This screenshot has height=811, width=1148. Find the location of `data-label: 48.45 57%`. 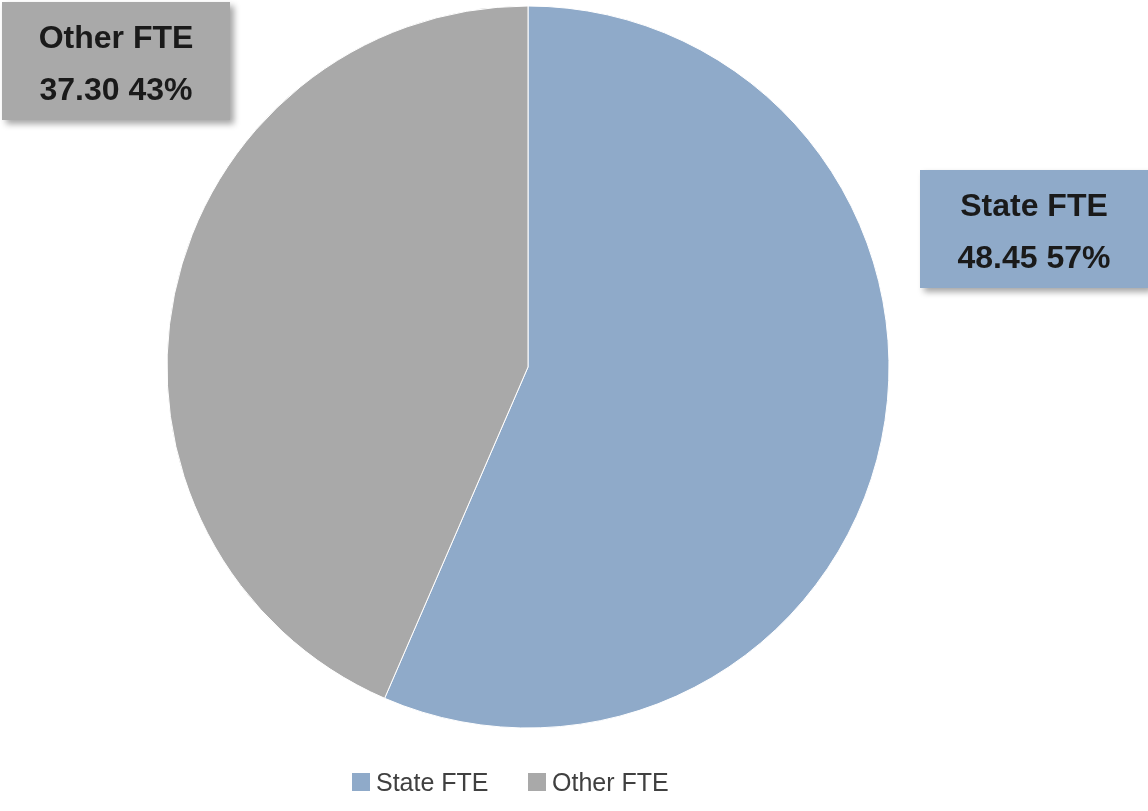

data-label: 48.45 57% is located at coordinates (1034, 257).